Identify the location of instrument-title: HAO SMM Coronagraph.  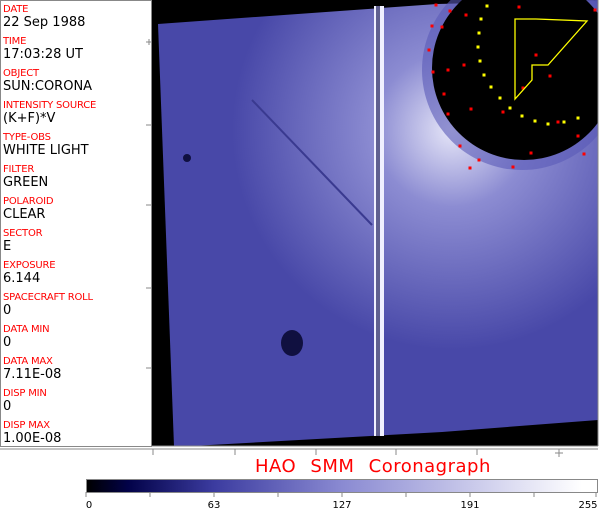
(373, 466).